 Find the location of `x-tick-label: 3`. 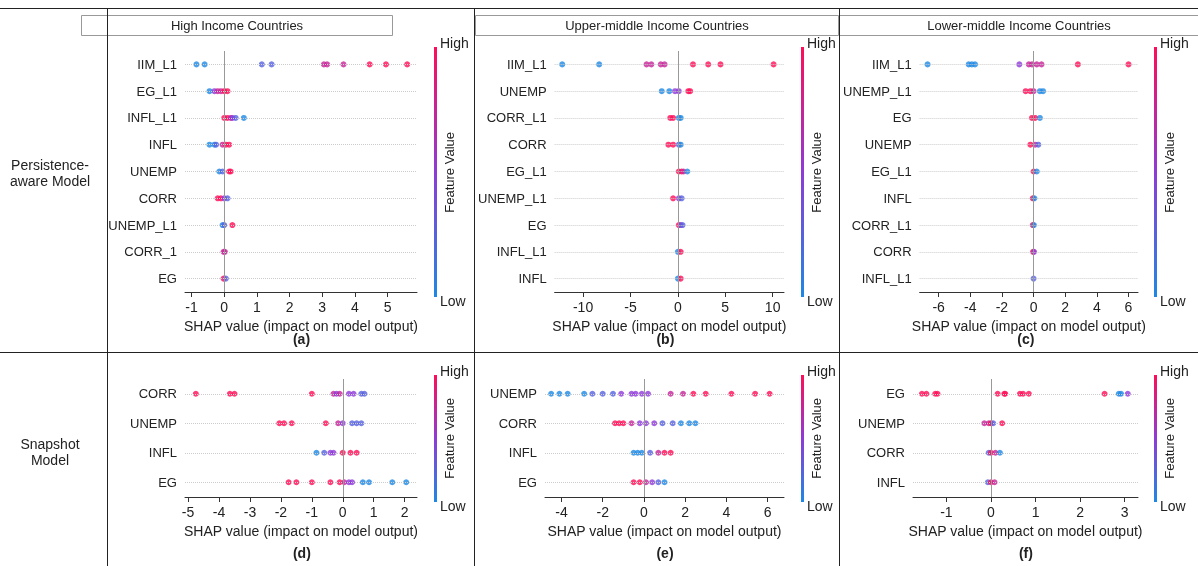

x-tick-label: 3 is located at coordinates (322, 307).